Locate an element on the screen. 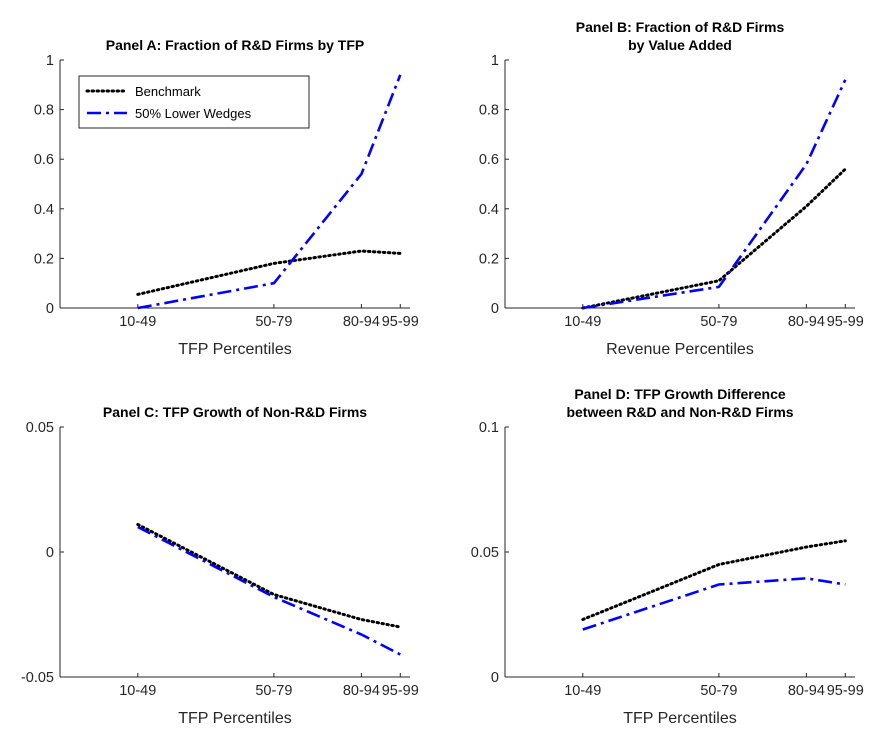 The width and height of the screenshot is (873, 732). panel-title: between R&D and Non-R&D Firms is located at coordinates (679, 412).